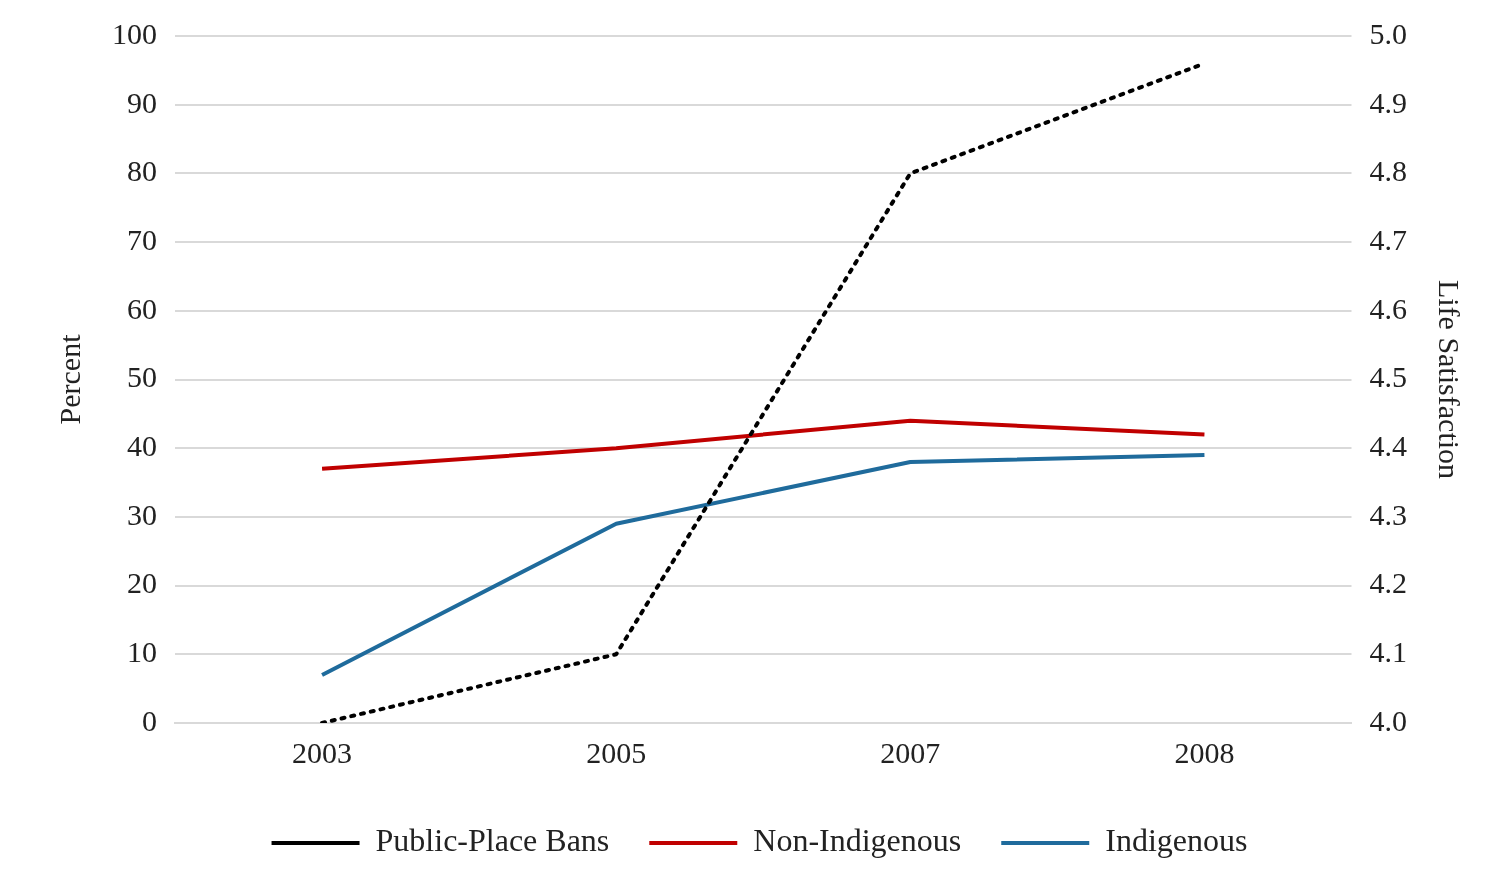 The image size is (1499, 884). I want to click on y-tick-label: 50, so click(142, 377).